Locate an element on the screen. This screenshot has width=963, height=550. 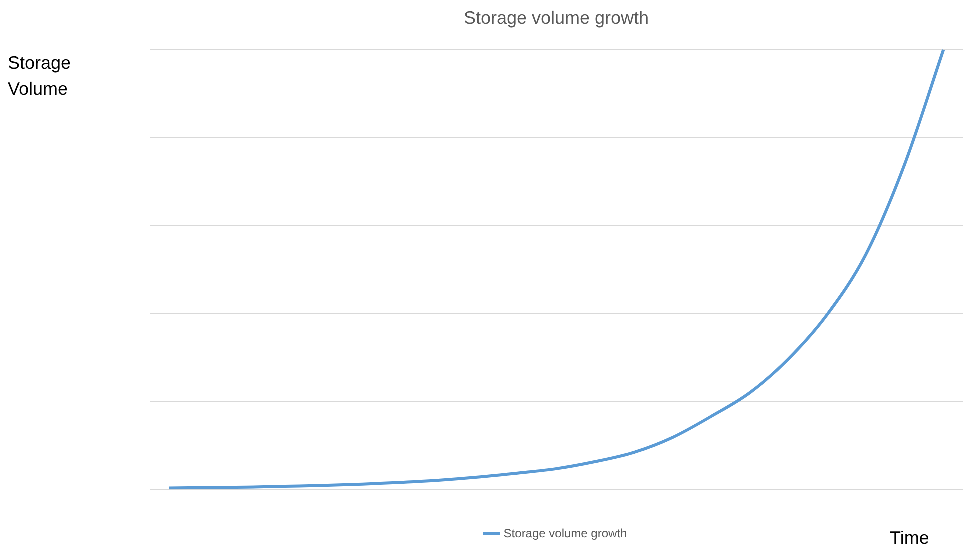
chart-title: Storage volume growth is located at coordinates (556, 18).